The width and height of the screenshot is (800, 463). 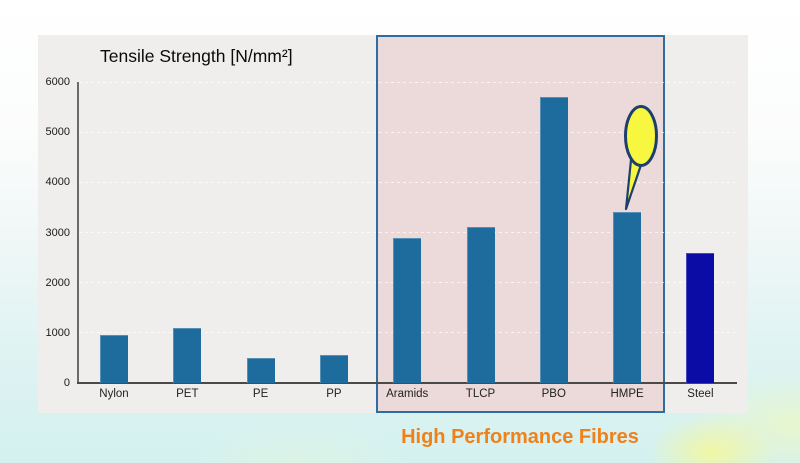 I want to click on y-tick-label-6000: 6000, so click(x=57, y=82).